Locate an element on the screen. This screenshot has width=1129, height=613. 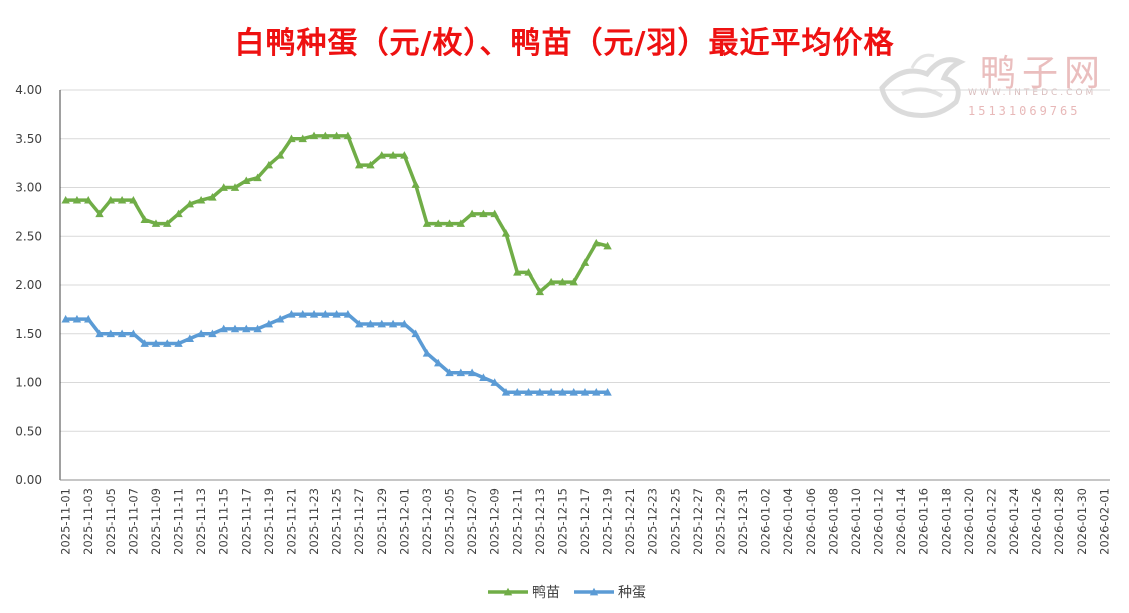
y-tick-label: 2.00 is located at coordinates (28, 285).